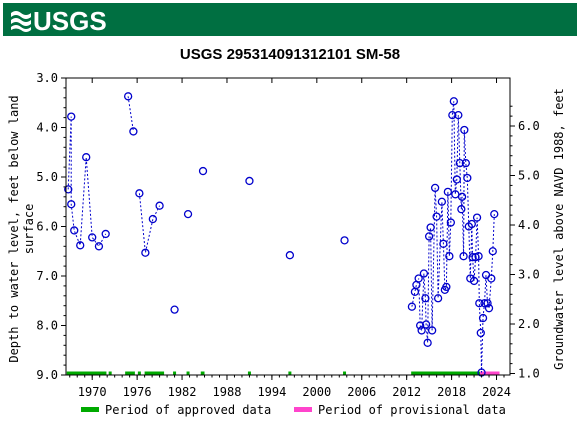  I want to click on y-axis-right-title: Groundwater level above NAVD 1988, feet, so click(559, 229).